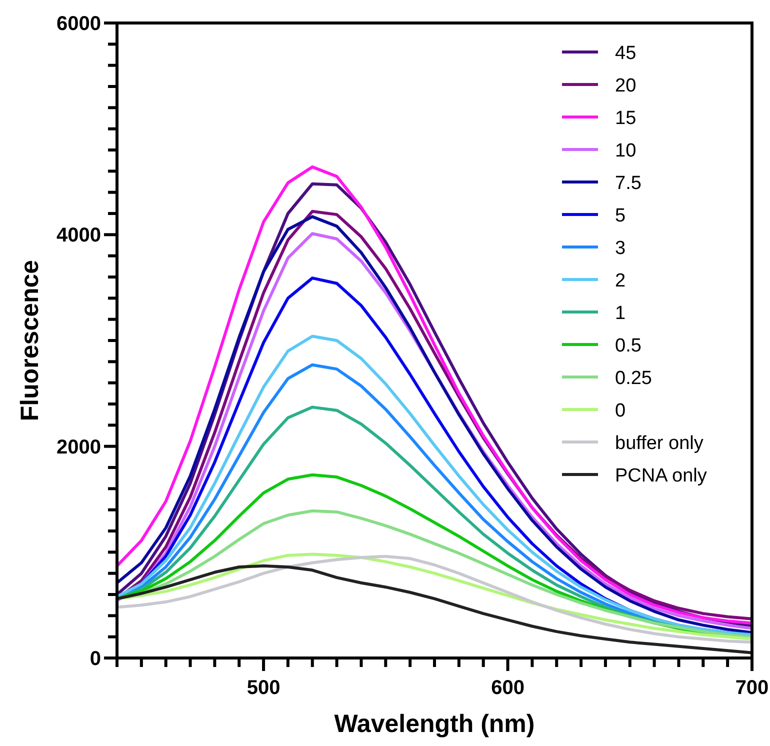 The height and width of the screenshot is (746, 770). What do you see at coordinates (620, 411) in the screenshot?
I see `legend-label: 0` at bounding box center [620, 411].